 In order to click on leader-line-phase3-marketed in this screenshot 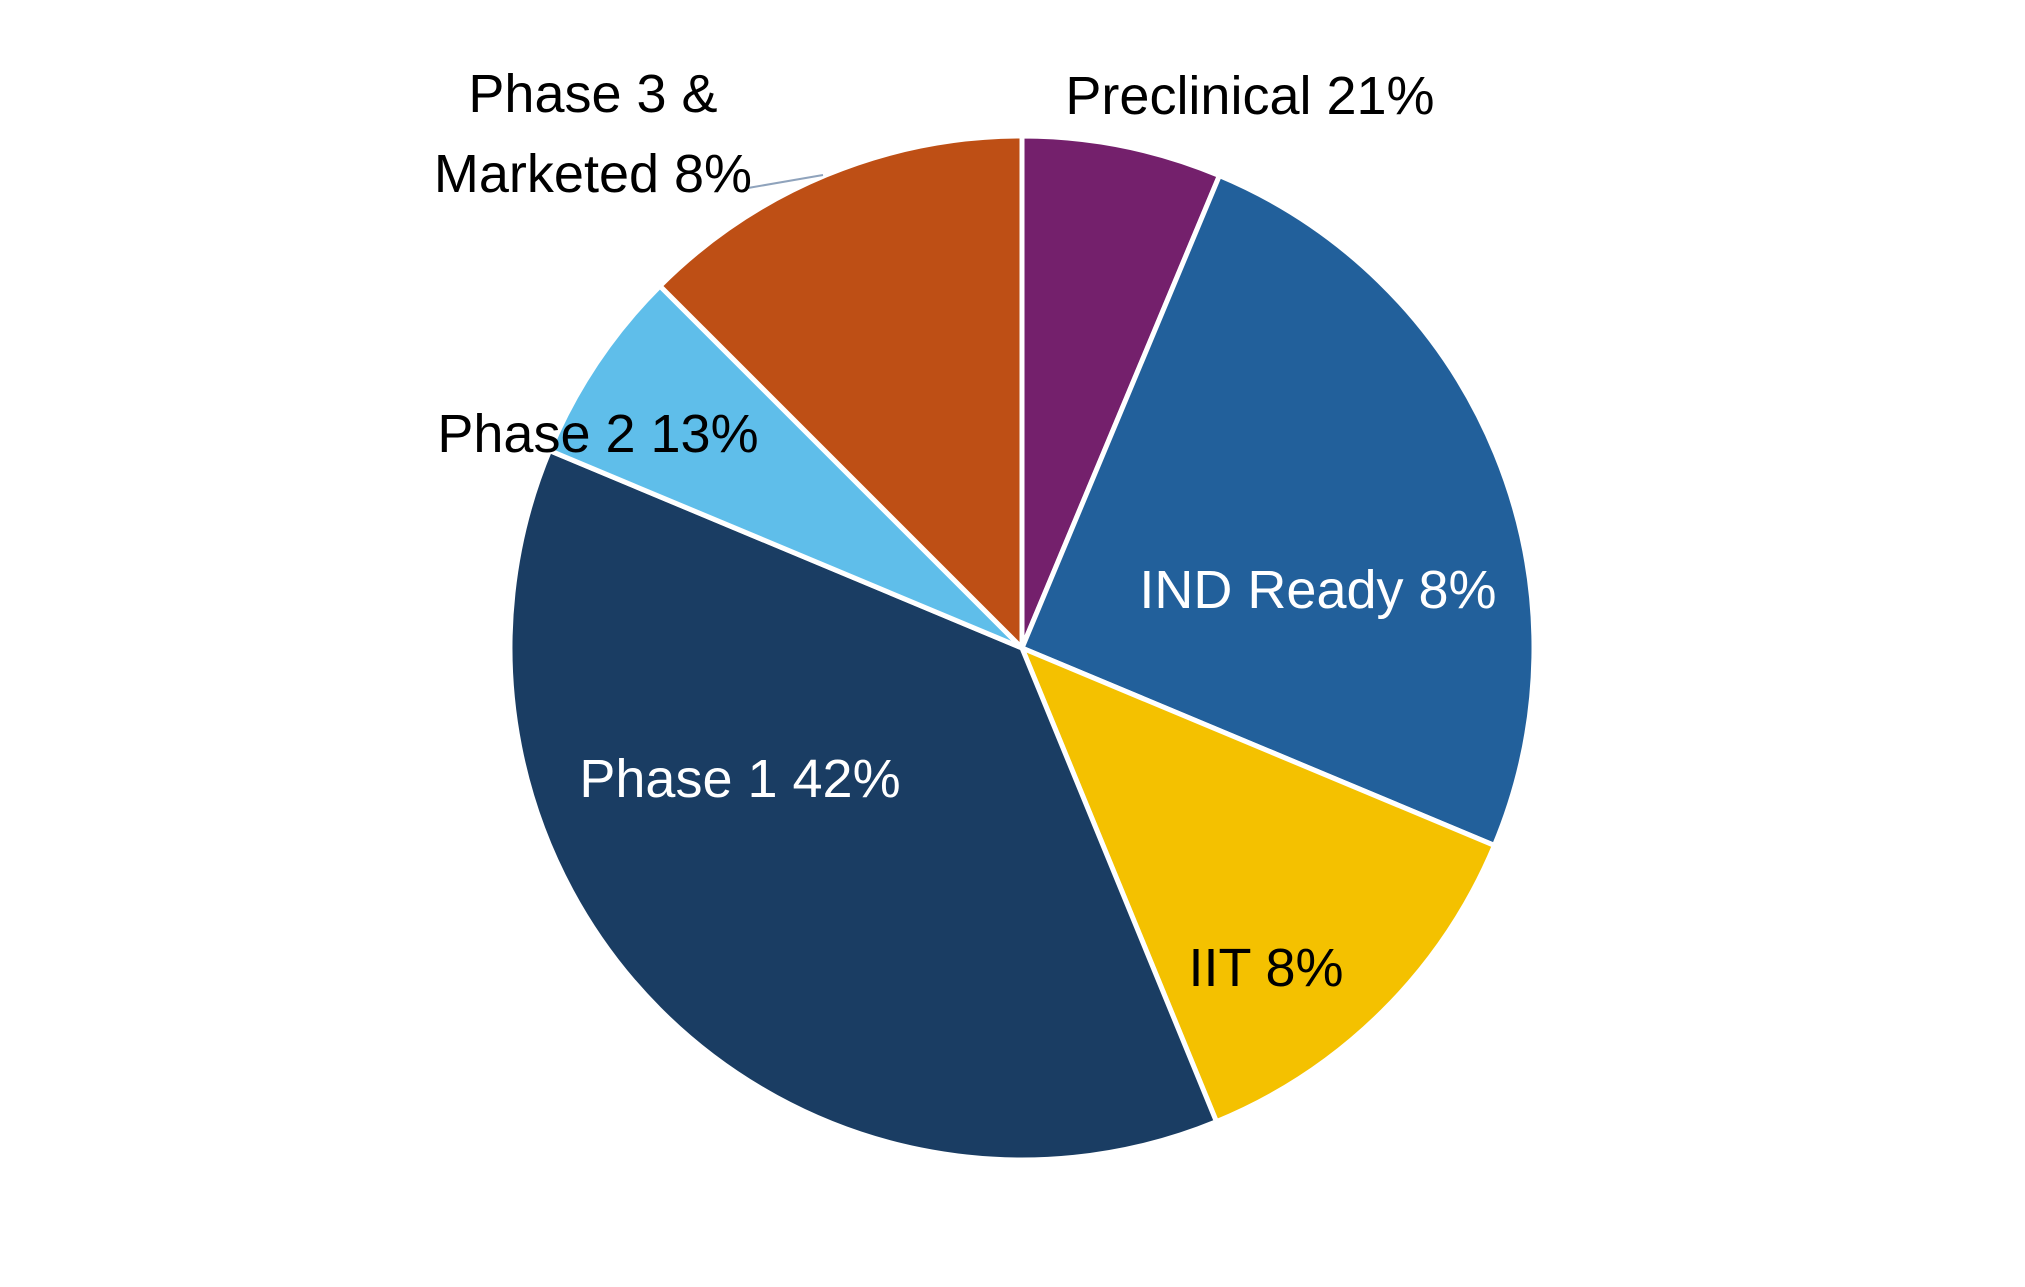, I will do `click(785, 181)`.